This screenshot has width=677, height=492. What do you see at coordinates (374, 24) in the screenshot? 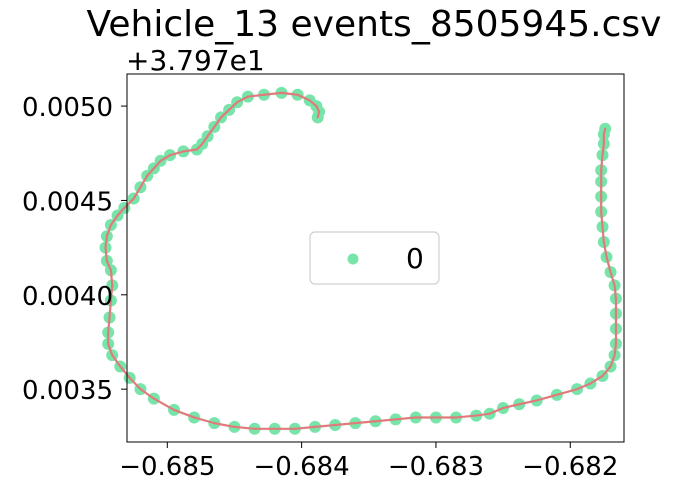
I see `chart-title: Vehicle_13 events_8505945.csv` at bounding box center [374, 24].